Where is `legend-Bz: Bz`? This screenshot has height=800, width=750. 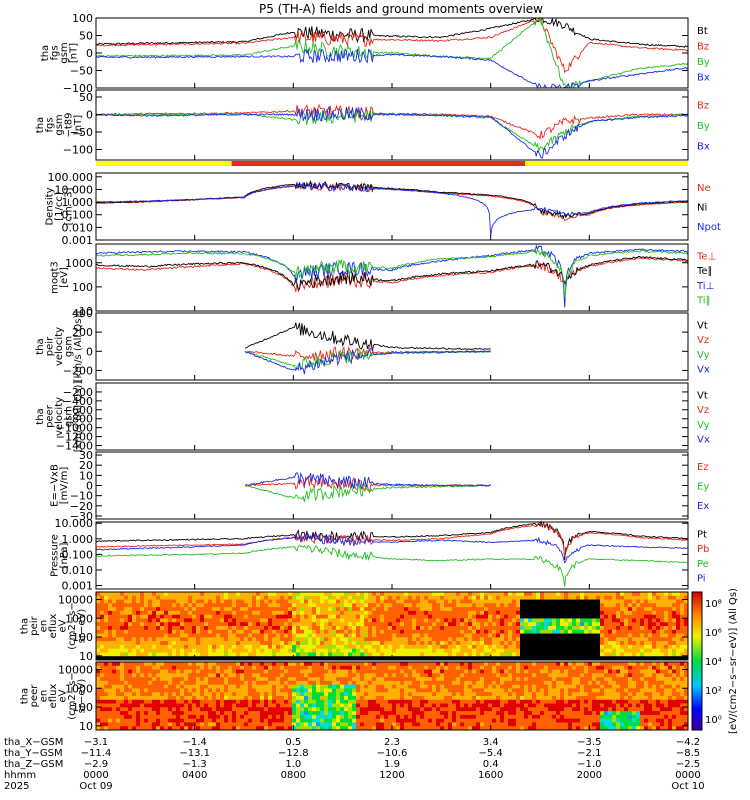
legend-Bz: Bz is located at coordinates (703, 105).